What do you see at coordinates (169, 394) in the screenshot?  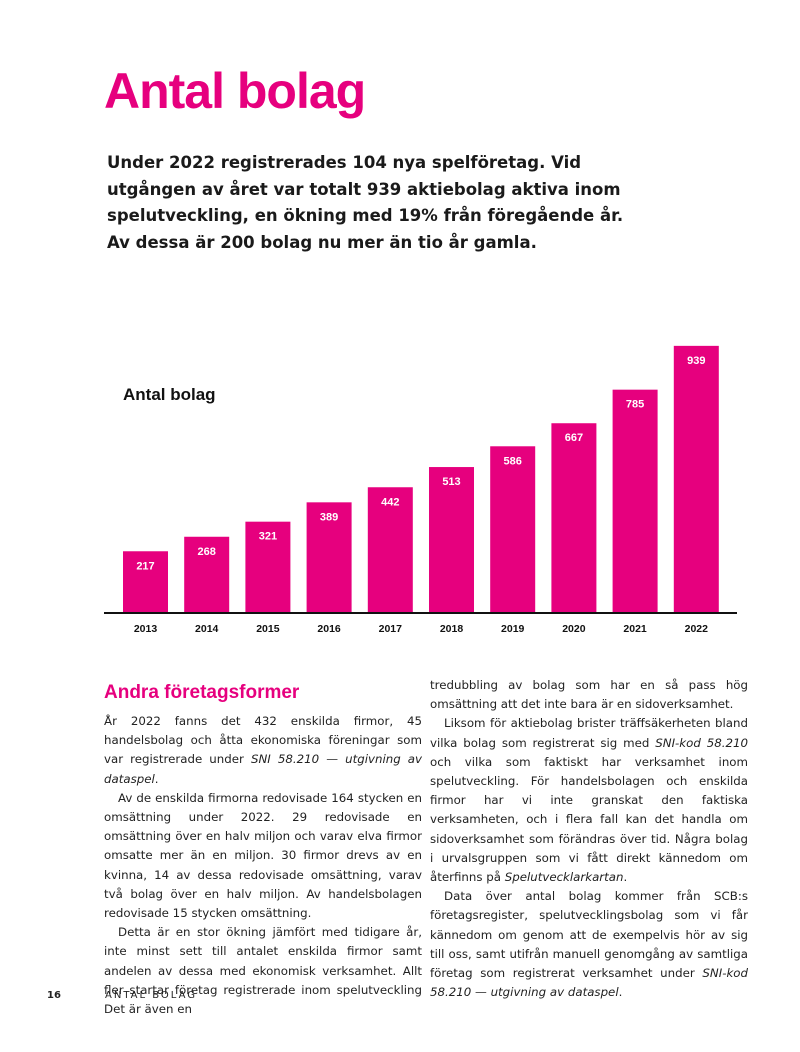 I see `chart-title: Antal bolag` at bounding box center [169, 394].